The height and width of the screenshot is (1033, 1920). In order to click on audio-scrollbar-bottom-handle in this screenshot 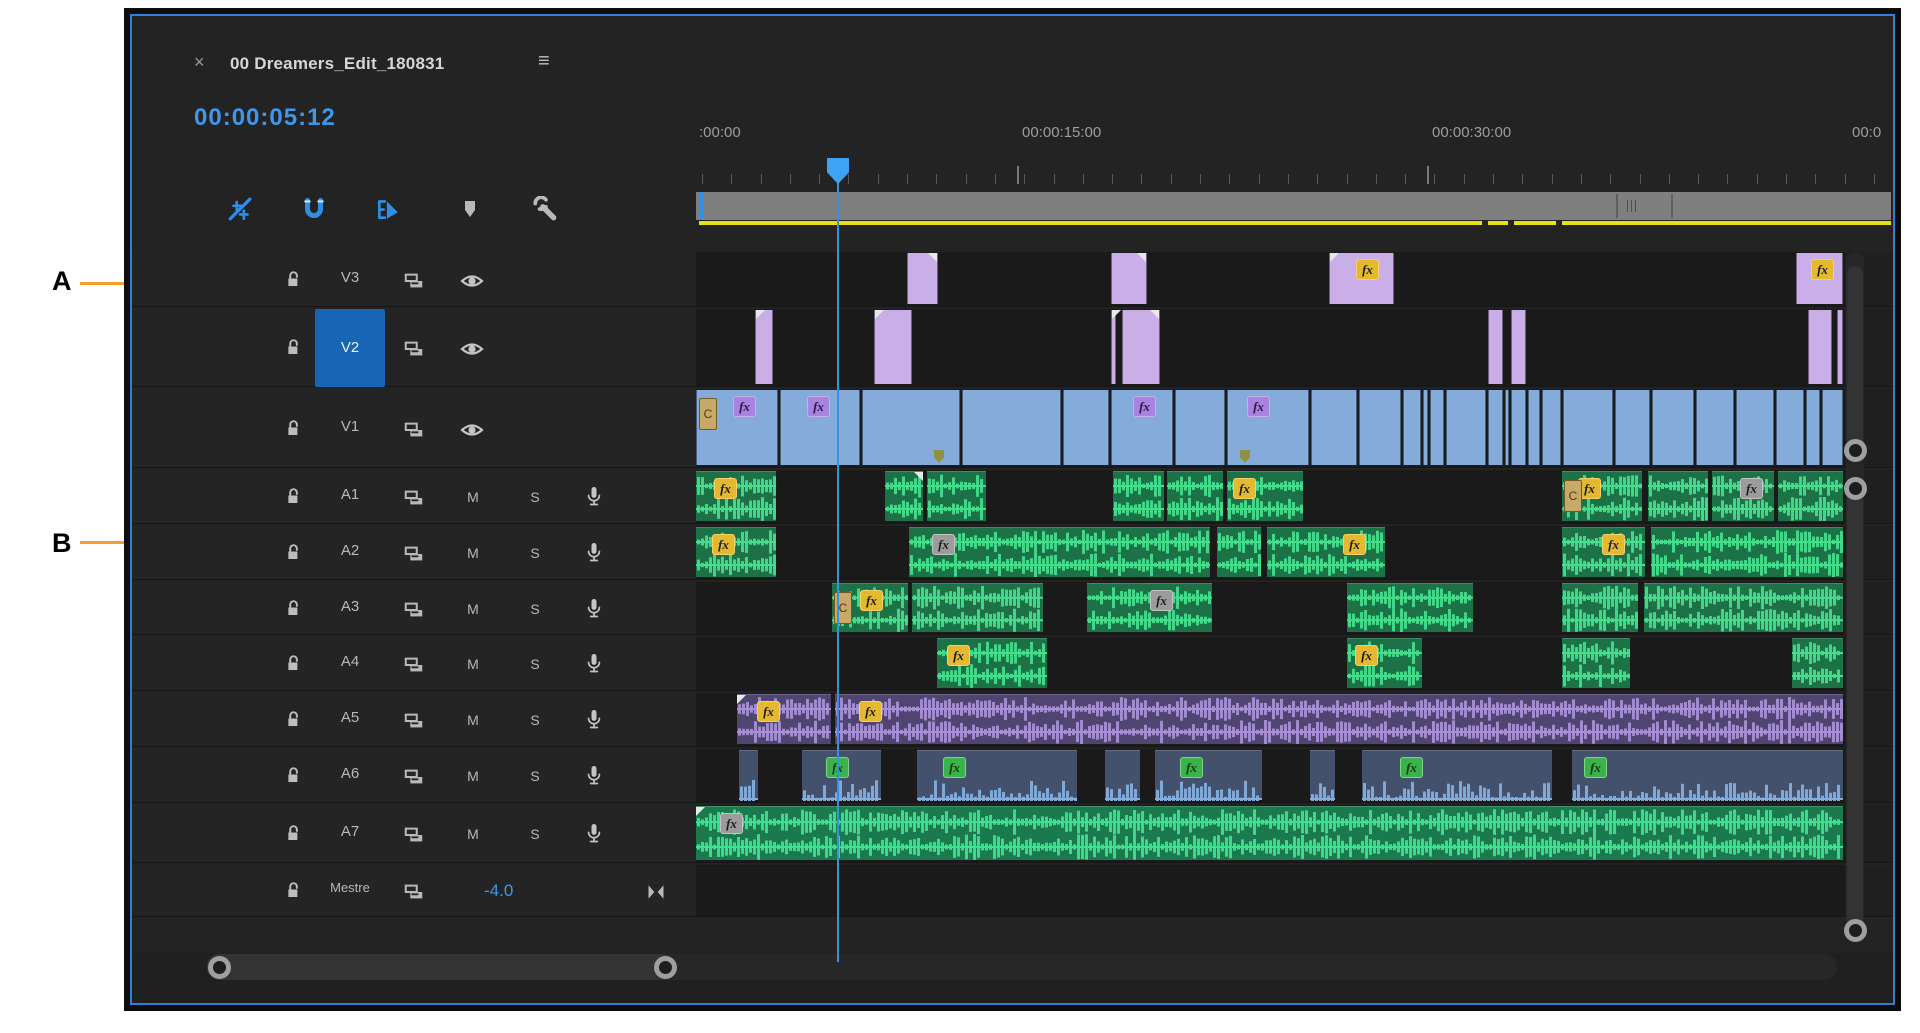, I will do `click(1855, 930)`.